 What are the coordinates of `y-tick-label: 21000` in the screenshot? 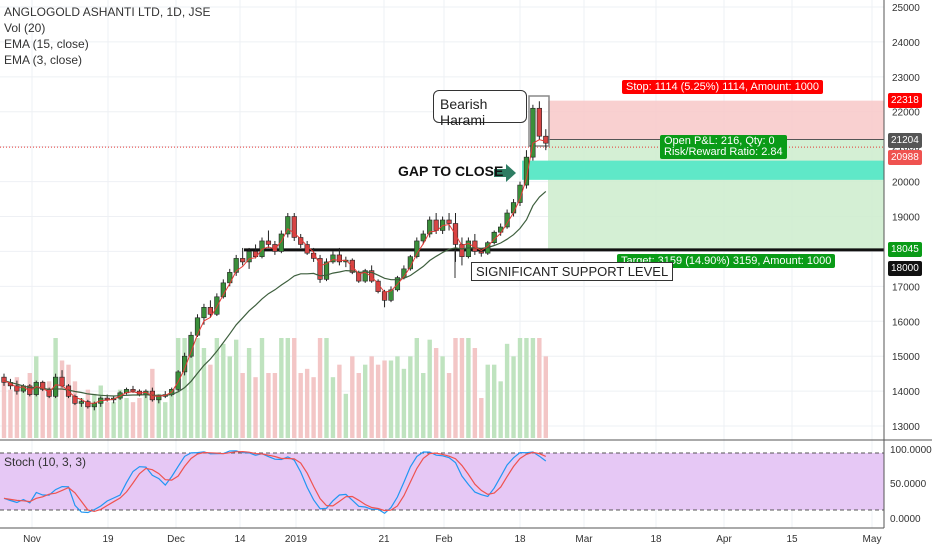 It's located at (906, 148).